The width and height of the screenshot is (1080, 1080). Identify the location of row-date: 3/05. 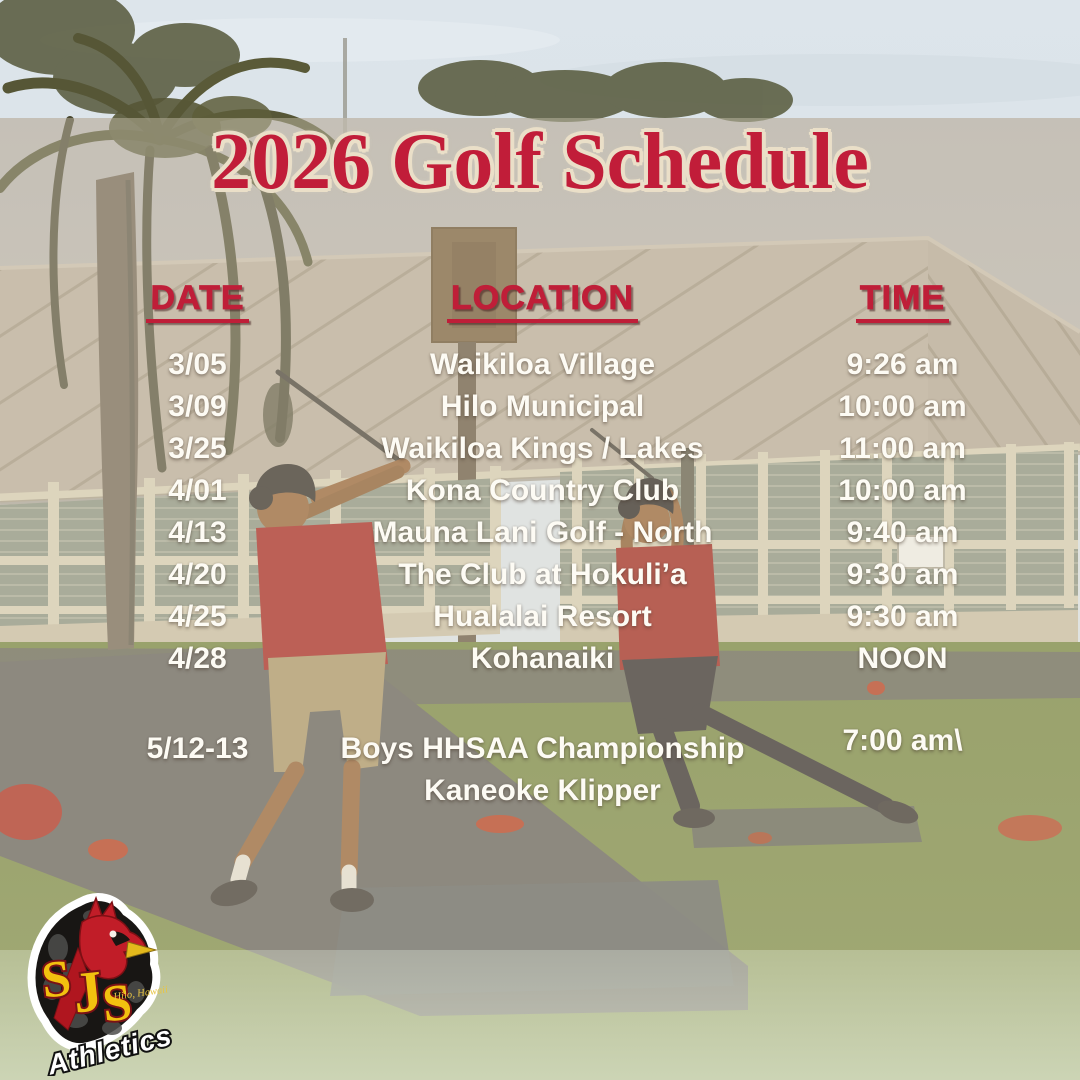
(197, 364).